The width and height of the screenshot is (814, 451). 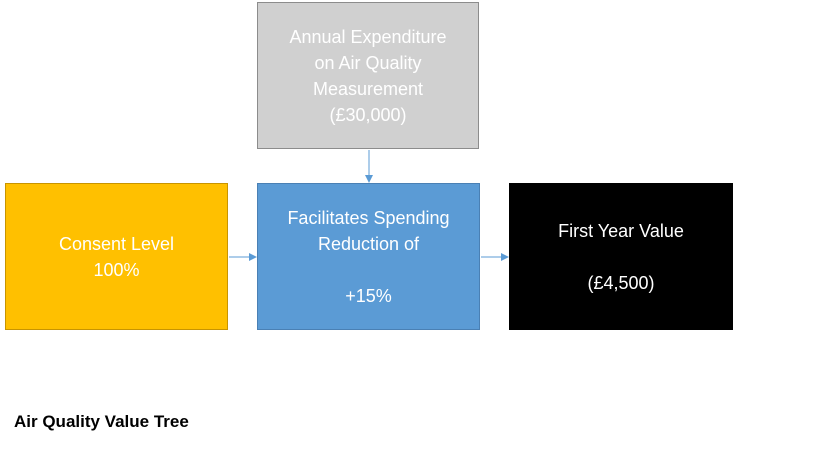 What do you see at coordinates (621, 256) in the screenshot?
I see `node-first-year-value: First Year Value (£4,500)` at bounding box center [621, 256].